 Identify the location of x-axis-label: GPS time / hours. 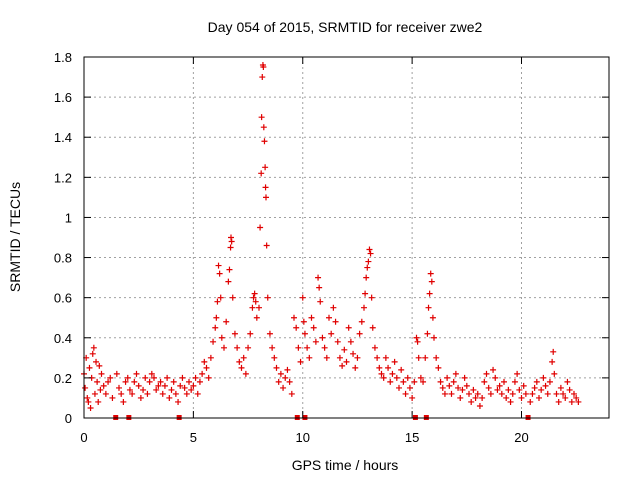
(345, 465).